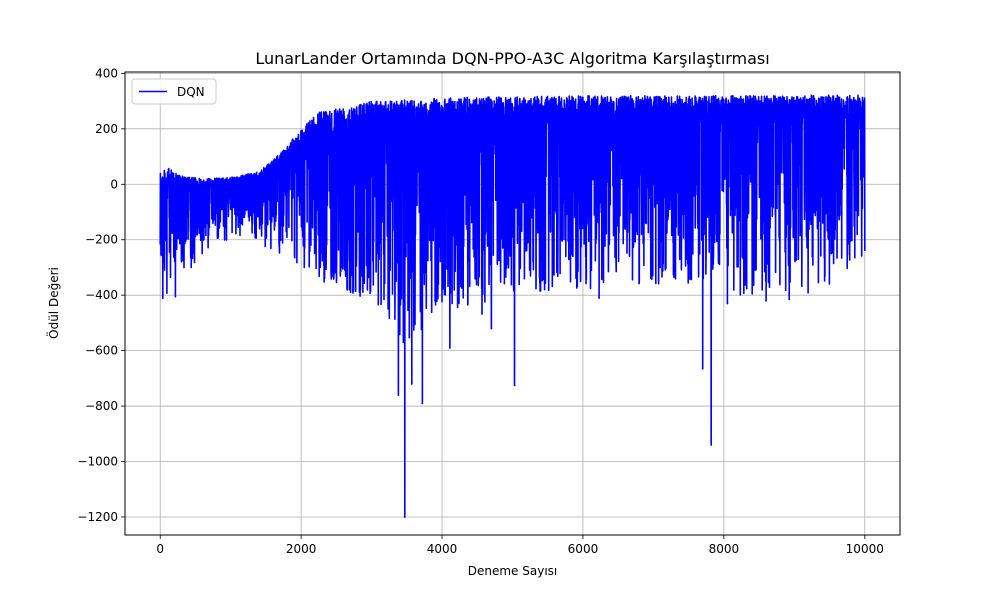 The image size is (1000, 600). What do you see at coordinates (160, 549) in the screenshot?
I see `x-tick-label: 0` at bounding box center [160, 549].